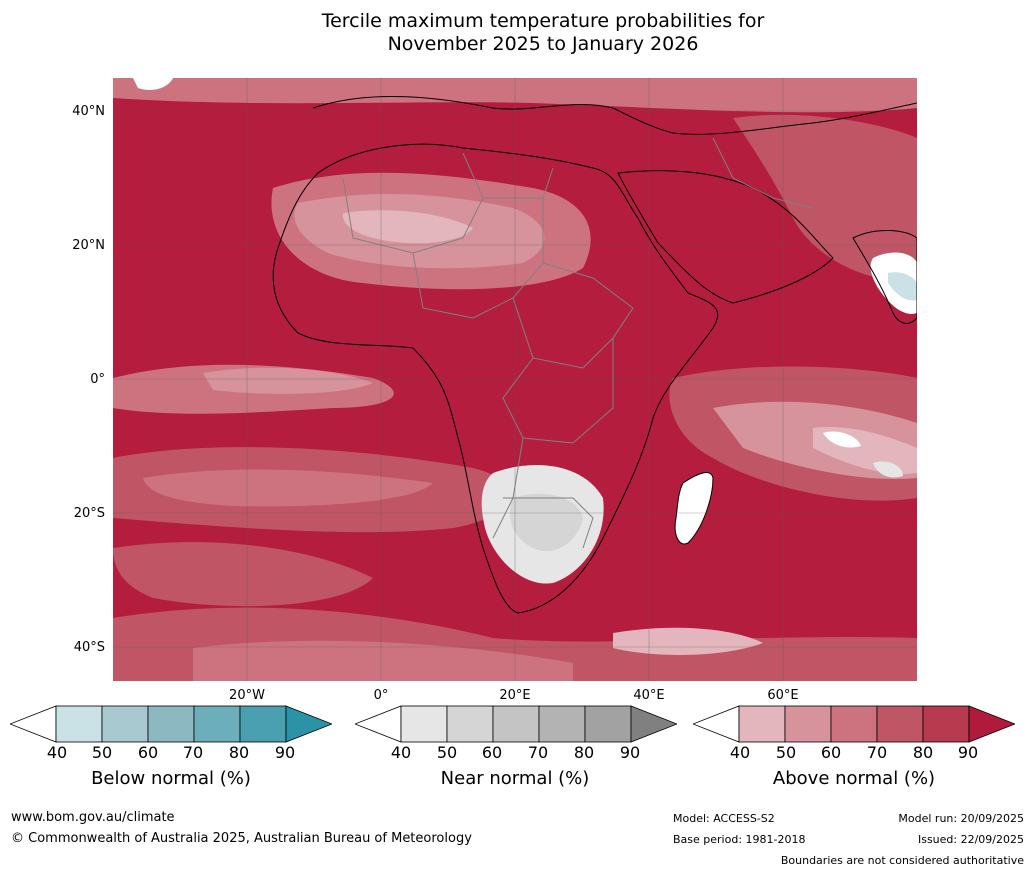 The width and height of the screenshot is (1035, 873). I want to click on colorbar-above-normal, so click(854, 724).